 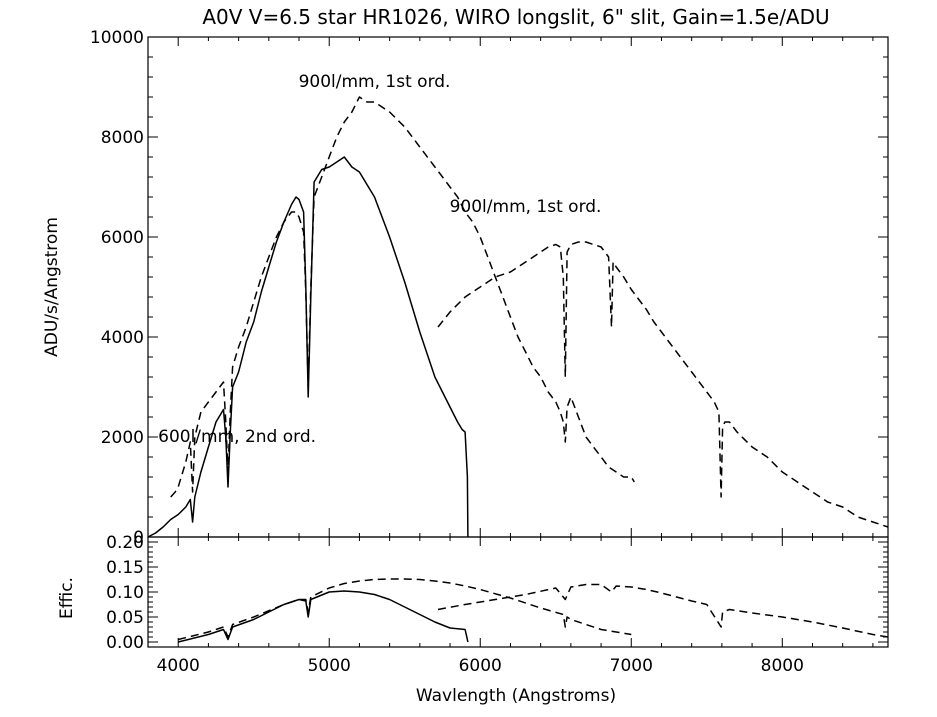 I want to click on flux-y-tick-label: 6000, so click(x=122, y=238).